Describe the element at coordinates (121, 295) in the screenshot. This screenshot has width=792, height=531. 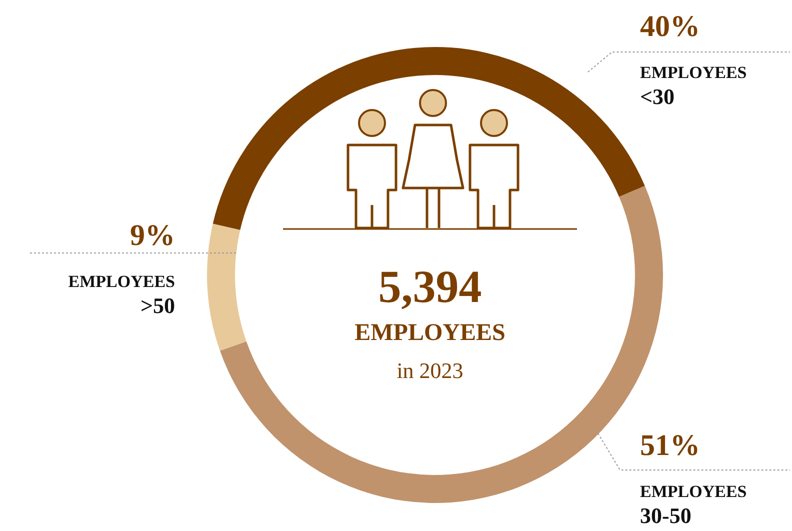
I see `slice-label: EMPLOYEES >50` at that location.